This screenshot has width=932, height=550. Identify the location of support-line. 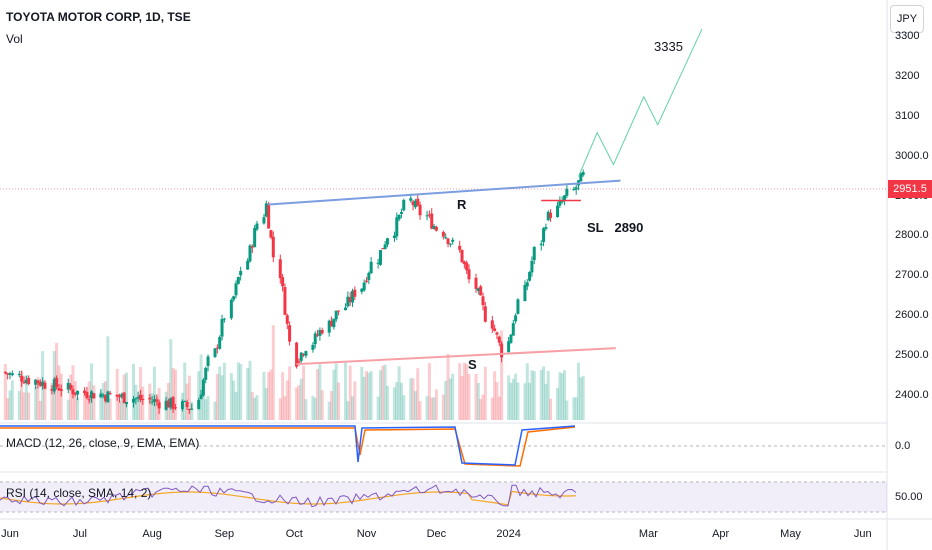
(456, 356).